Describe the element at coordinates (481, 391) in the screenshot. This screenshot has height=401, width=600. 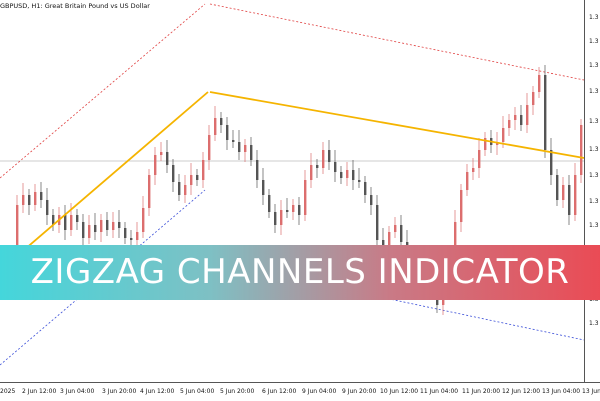
I see `time-tick-label: 11 Jun 20:00` at that location.